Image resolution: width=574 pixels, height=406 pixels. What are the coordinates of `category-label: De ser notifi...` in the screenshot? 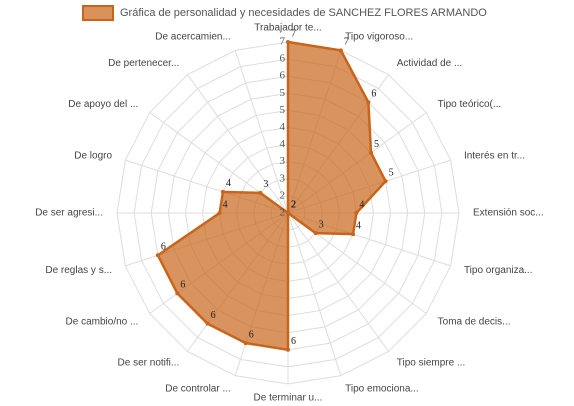 It's located at (149, 362).